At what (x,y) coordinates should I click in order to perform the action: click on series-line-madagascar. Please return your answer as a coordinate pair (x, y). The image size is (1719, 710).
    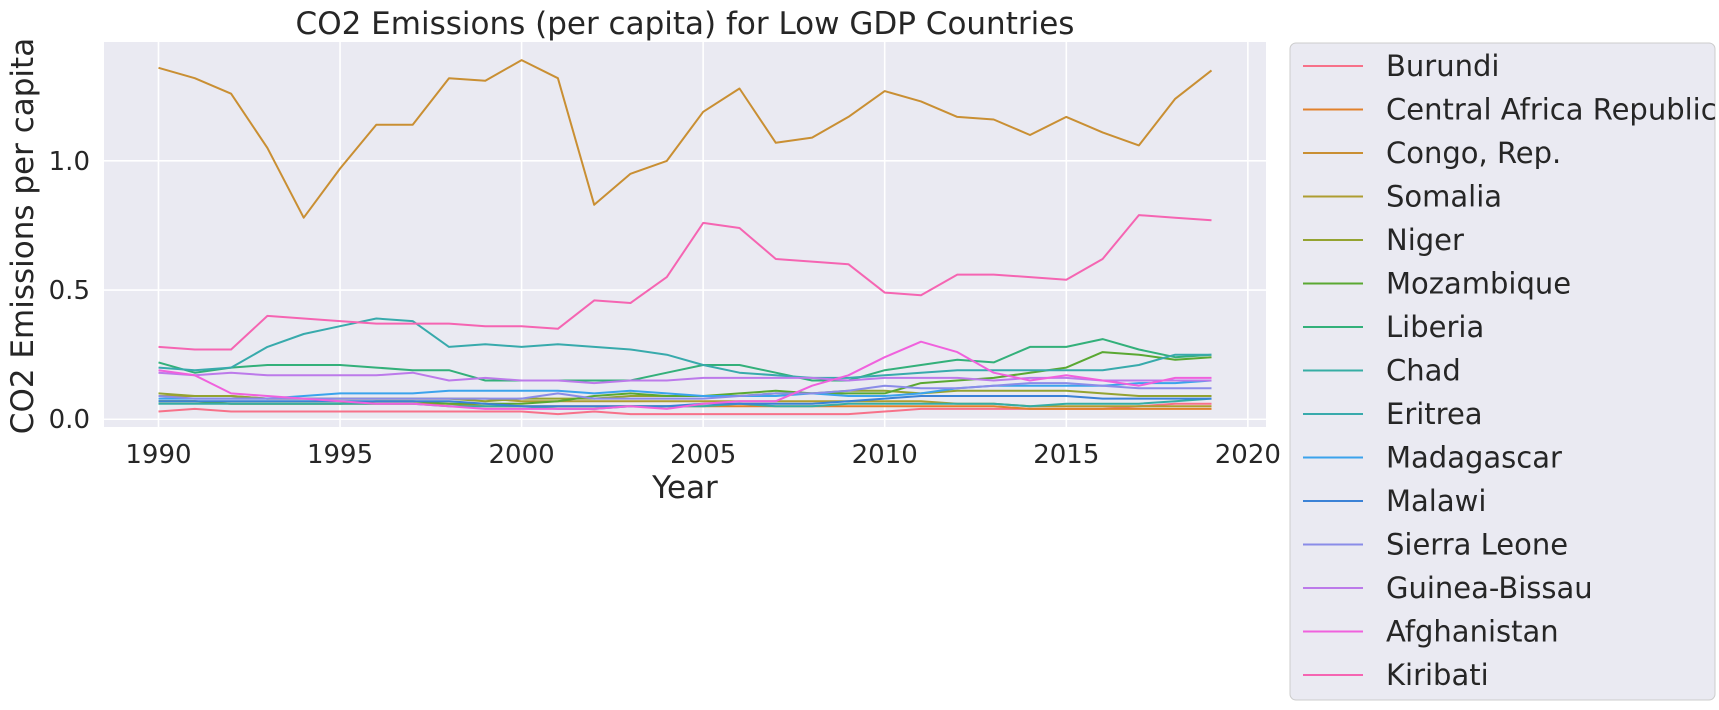
    Looking at the image, I should click on (685, 389).